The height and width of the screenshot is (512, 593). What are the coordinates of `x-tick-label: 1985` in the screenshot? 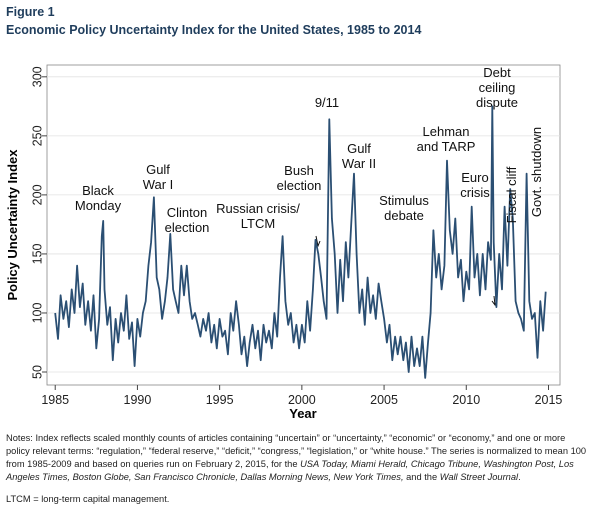 It's located at (55, 400).